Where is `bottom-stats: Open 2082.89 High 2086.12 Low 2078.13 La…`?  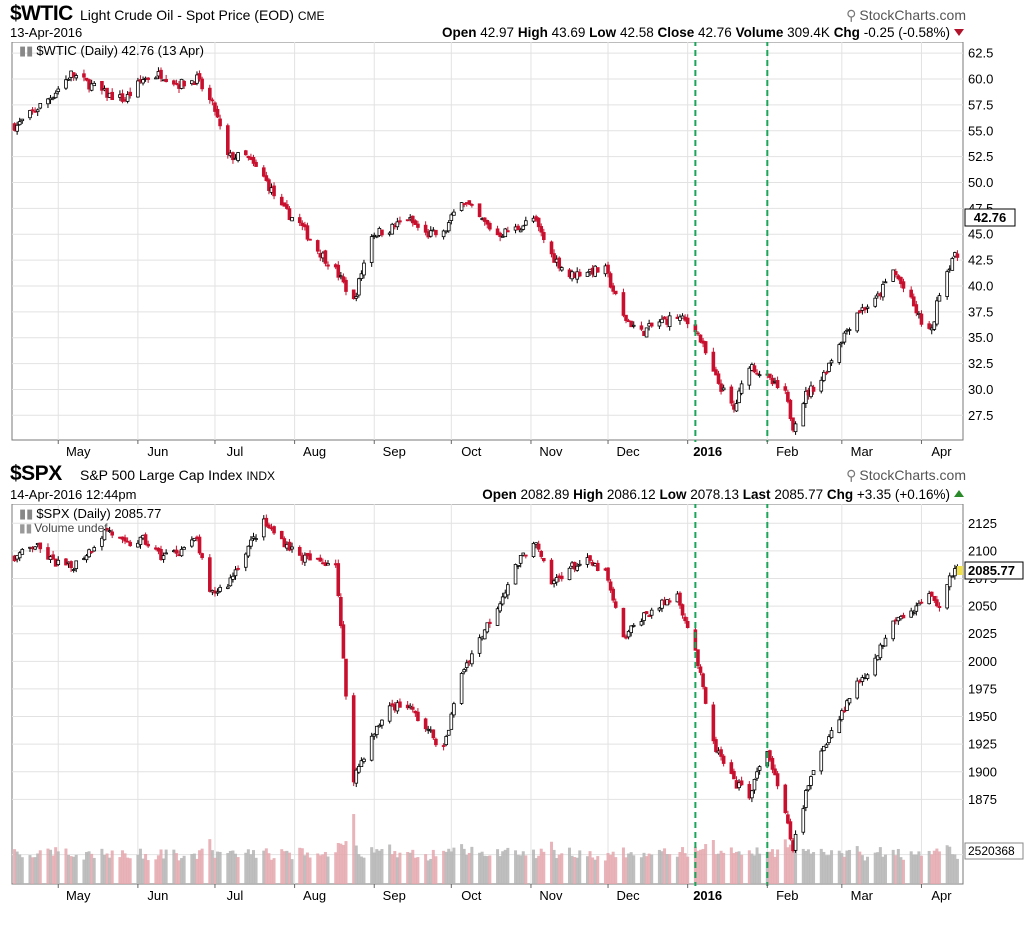
bottom-stats: Open 2082.89 High 2086.12 Low 2078.13 La… is located at coordinates (723, 494).